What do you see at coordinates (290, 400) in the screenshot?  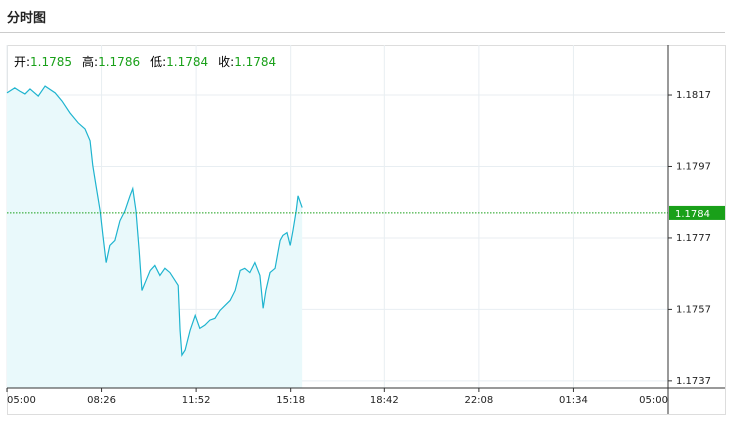 I see `x-tick-label: 15:18` at bounding box center [290, 400].